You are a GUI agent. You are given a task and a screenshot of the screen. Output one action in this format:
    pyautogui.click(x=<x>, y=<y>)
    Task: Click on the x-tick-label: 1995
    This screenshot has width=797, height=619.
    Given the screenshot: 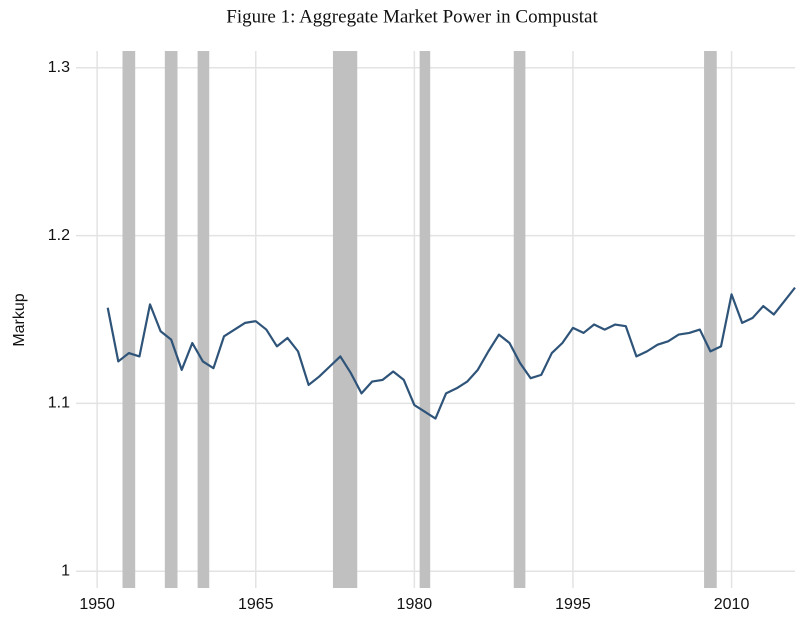 What is the action you would take?
    pyautogui.click(x=573, y=604)
    